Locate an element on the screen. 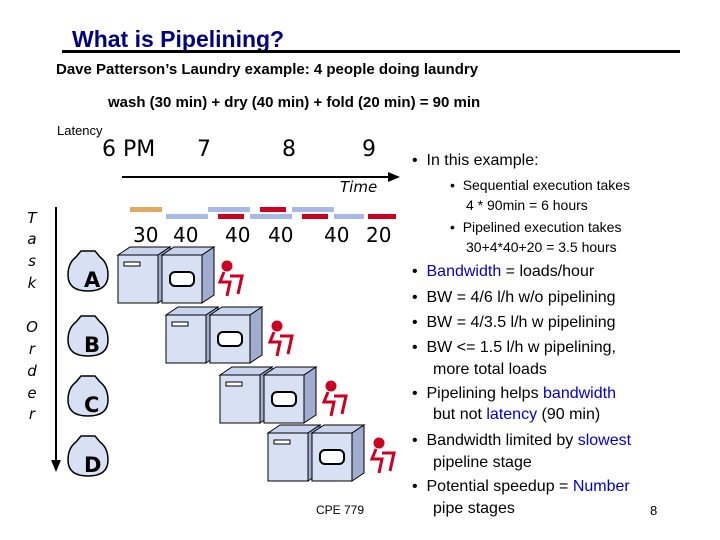  bag-d is located at coordinates (88, 456).